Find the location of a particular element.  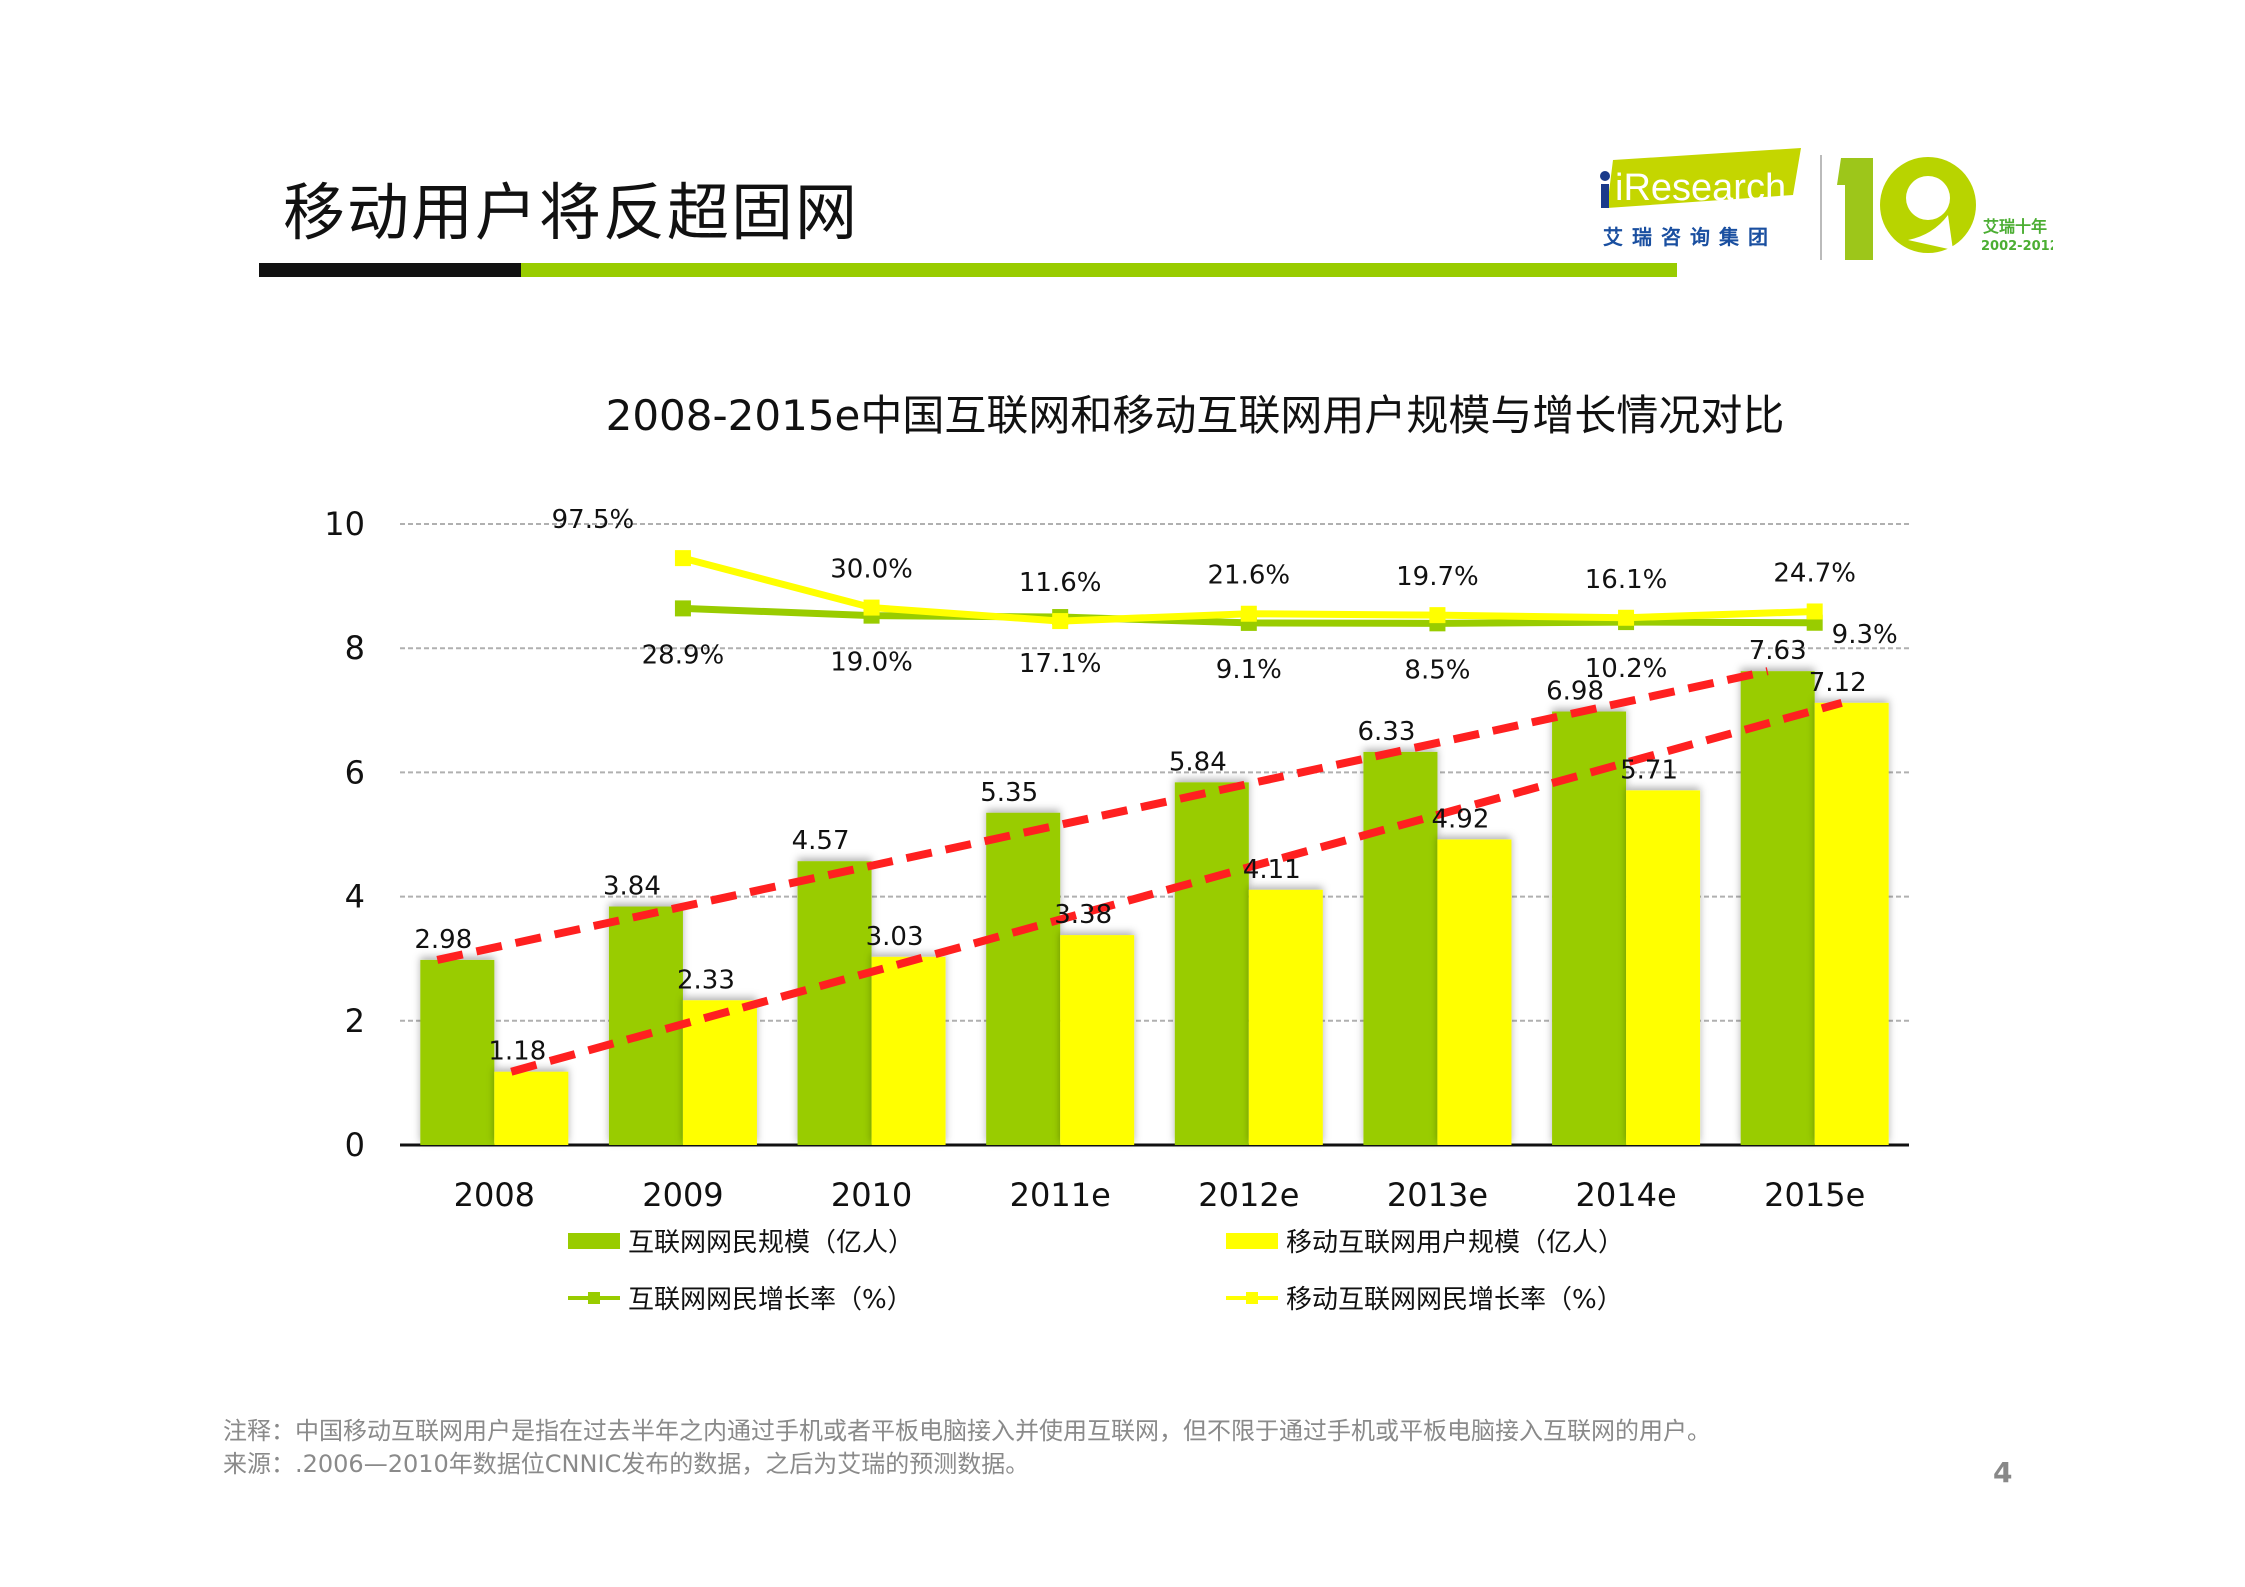

growth-label: 21.6% is located at coordinates (1249, 576).